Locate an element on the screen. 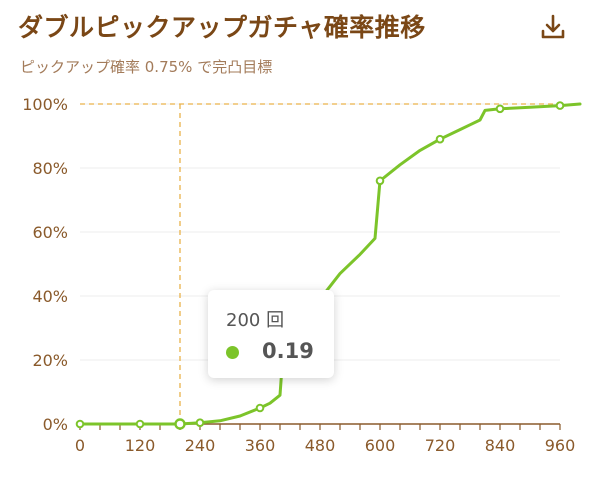 The width and height of the screenshot is (590, 480). tooltip-x-label: 200 回 is located at coordinates (255, 320).